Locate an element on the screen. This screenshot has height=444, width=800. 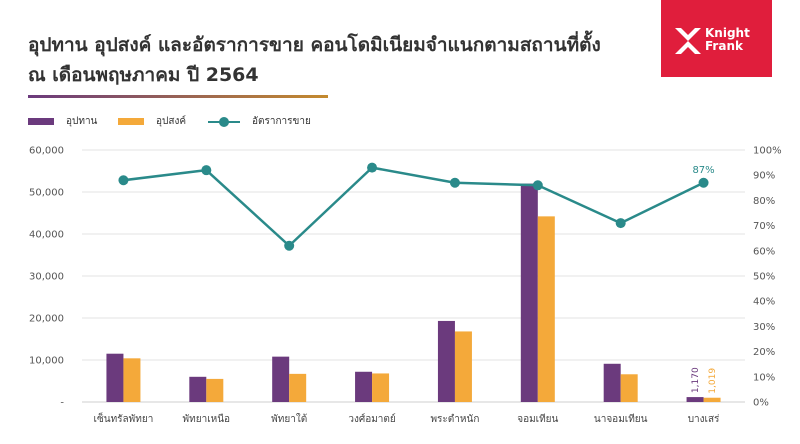
left-axis-tick-label: 60,000 is located at coordinates (46, 151).